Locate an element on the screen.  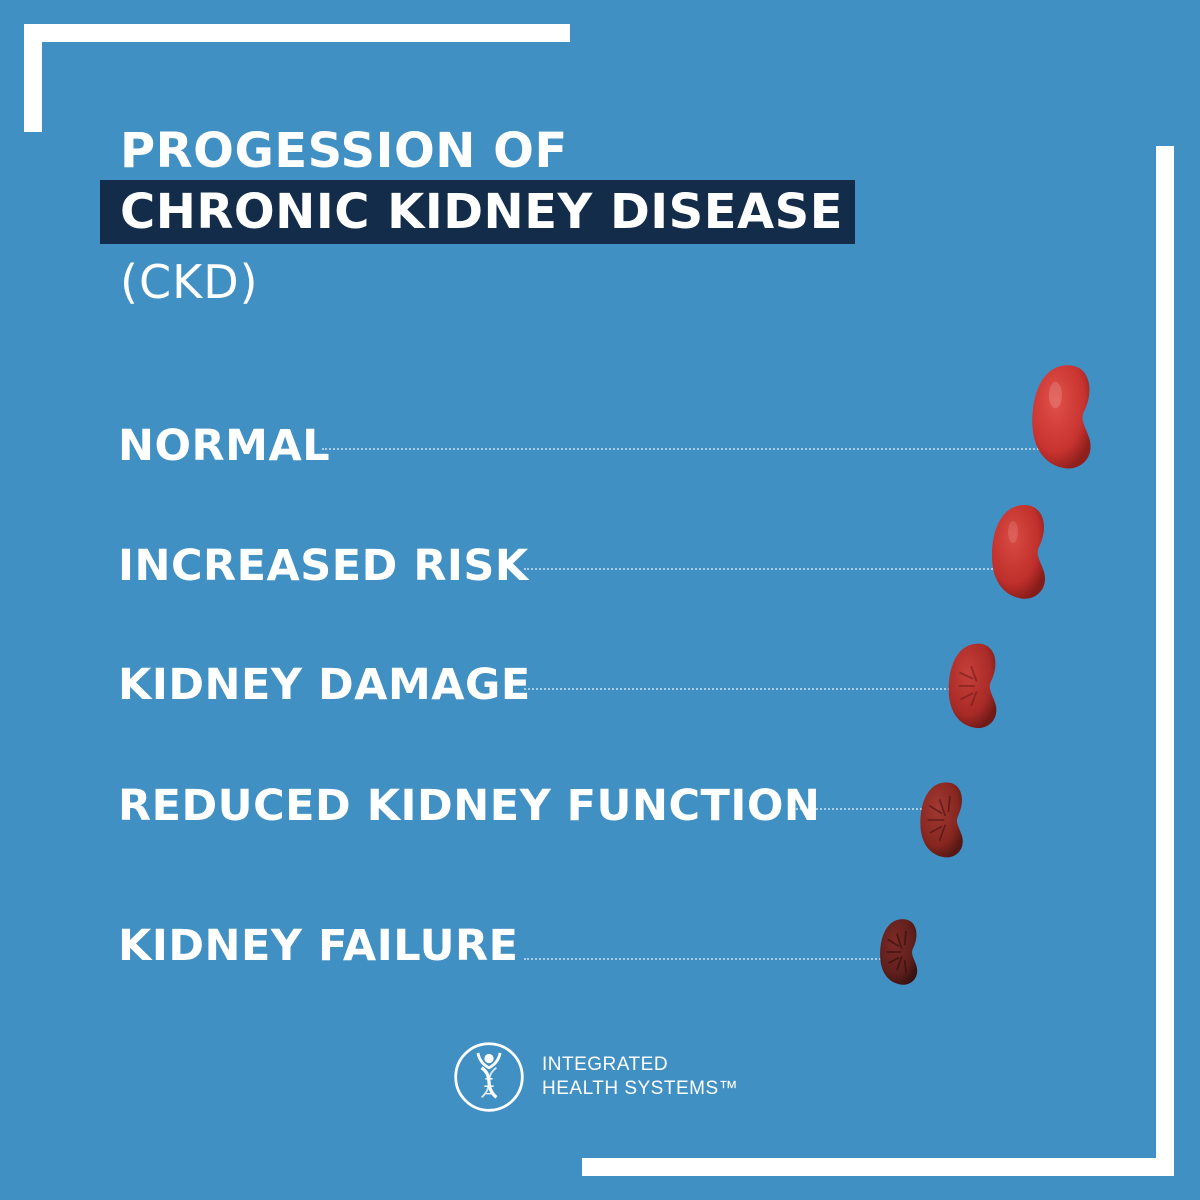
stage-label-increased-risk: INCREASED RISK is located at coordinates (323, 566).